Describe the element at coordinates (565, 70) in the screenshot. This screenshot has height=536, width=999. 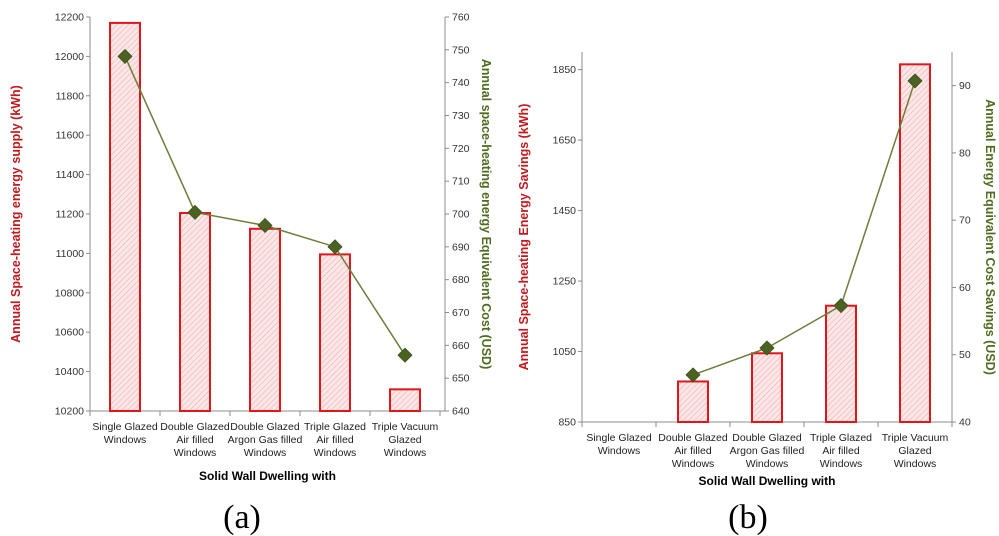
I see `left-tick-label: 1850` at that location.